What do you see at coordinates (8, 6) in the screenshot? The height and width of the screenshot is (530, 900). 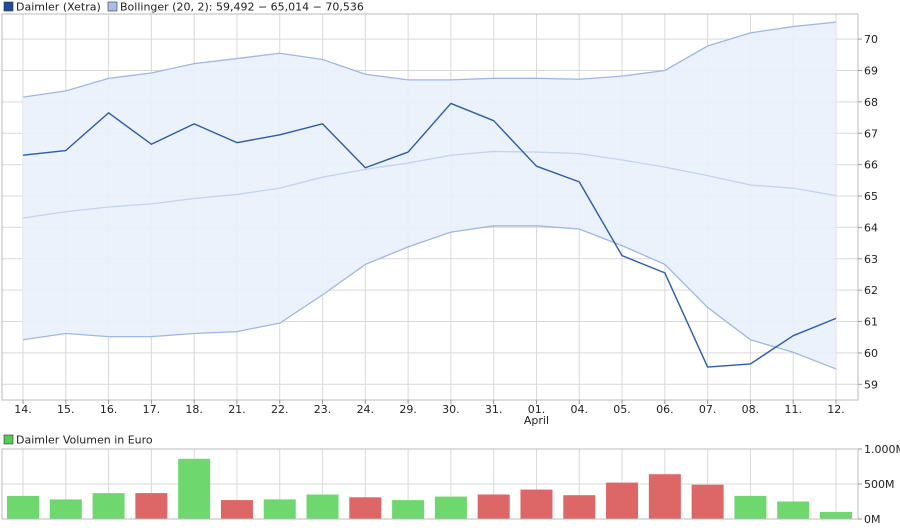 I see `price-legend-swatch` at bounding box center [8, 6].